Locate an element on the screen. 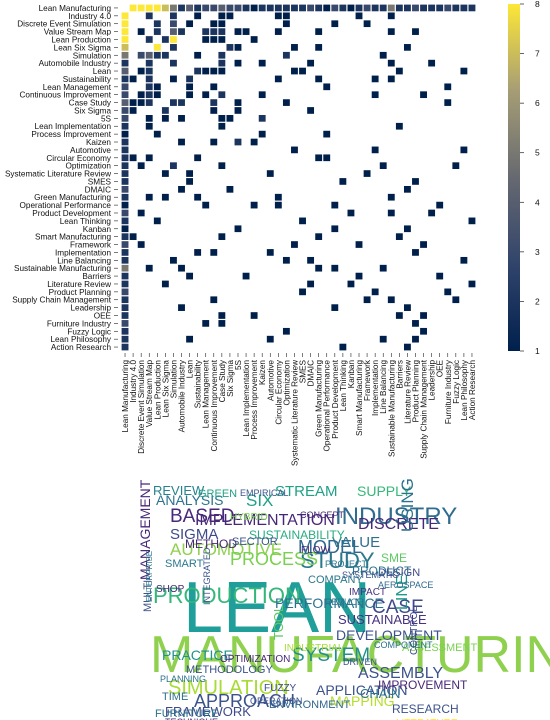  word-cloud-word: LEAN is located at coordinates (277, 608).